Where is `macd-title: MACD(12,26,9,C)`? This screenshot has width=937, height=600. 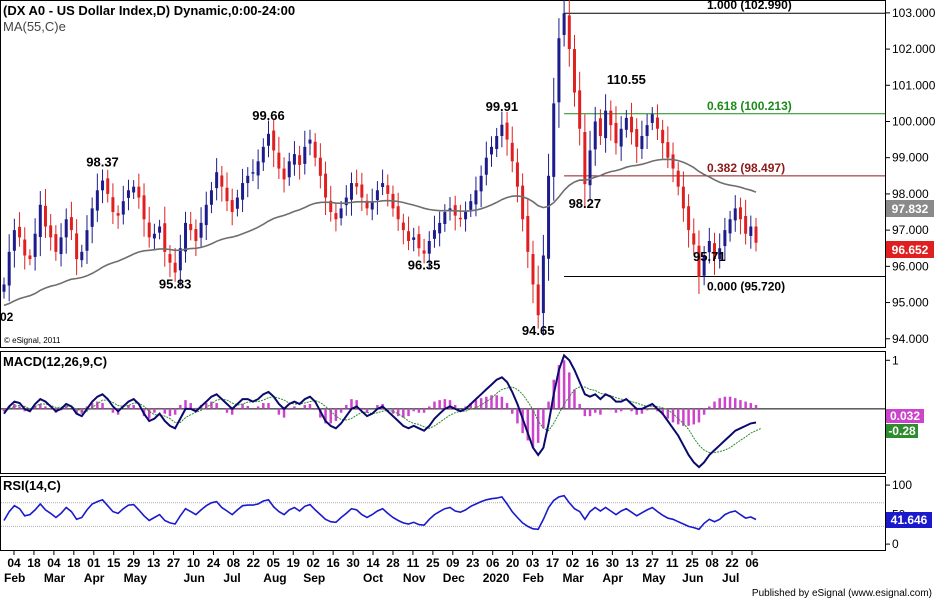
macd-title: MACD(12,26,9,C) is located at coordinates (55, 361).